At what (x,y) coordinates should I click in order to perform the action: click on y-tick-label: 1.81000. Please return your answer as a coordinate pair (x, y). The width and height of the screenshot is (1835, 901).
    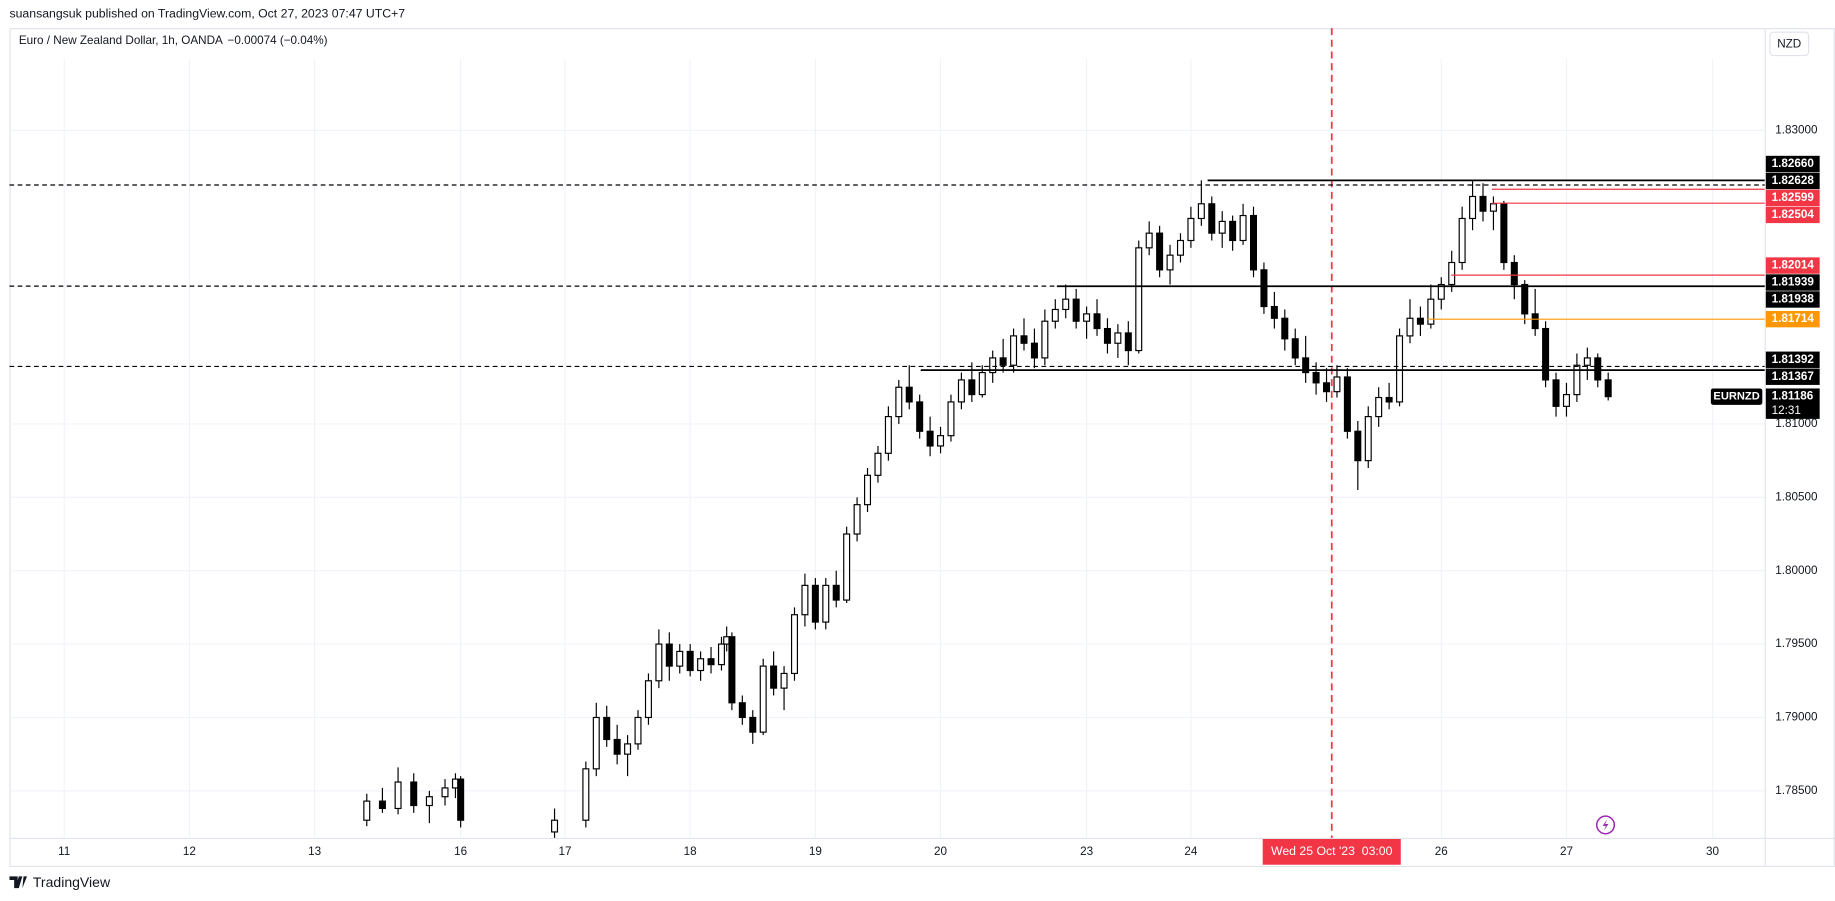
    Looking at the image, I should click on (1796, 423).